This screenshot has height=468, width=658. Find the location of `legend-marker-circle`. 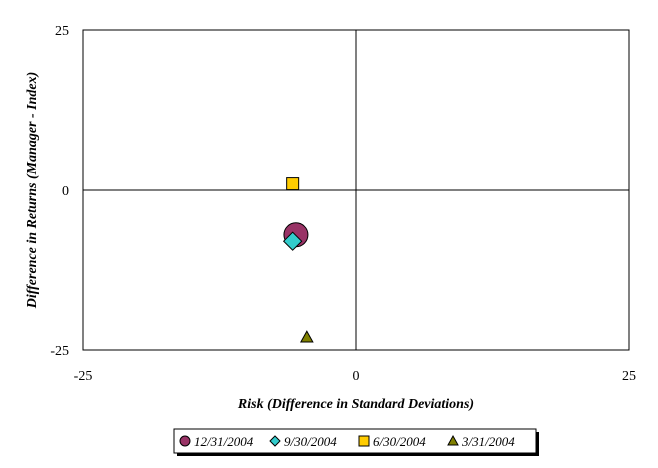

legend-marker-circle is located at coordinates (185, 441).